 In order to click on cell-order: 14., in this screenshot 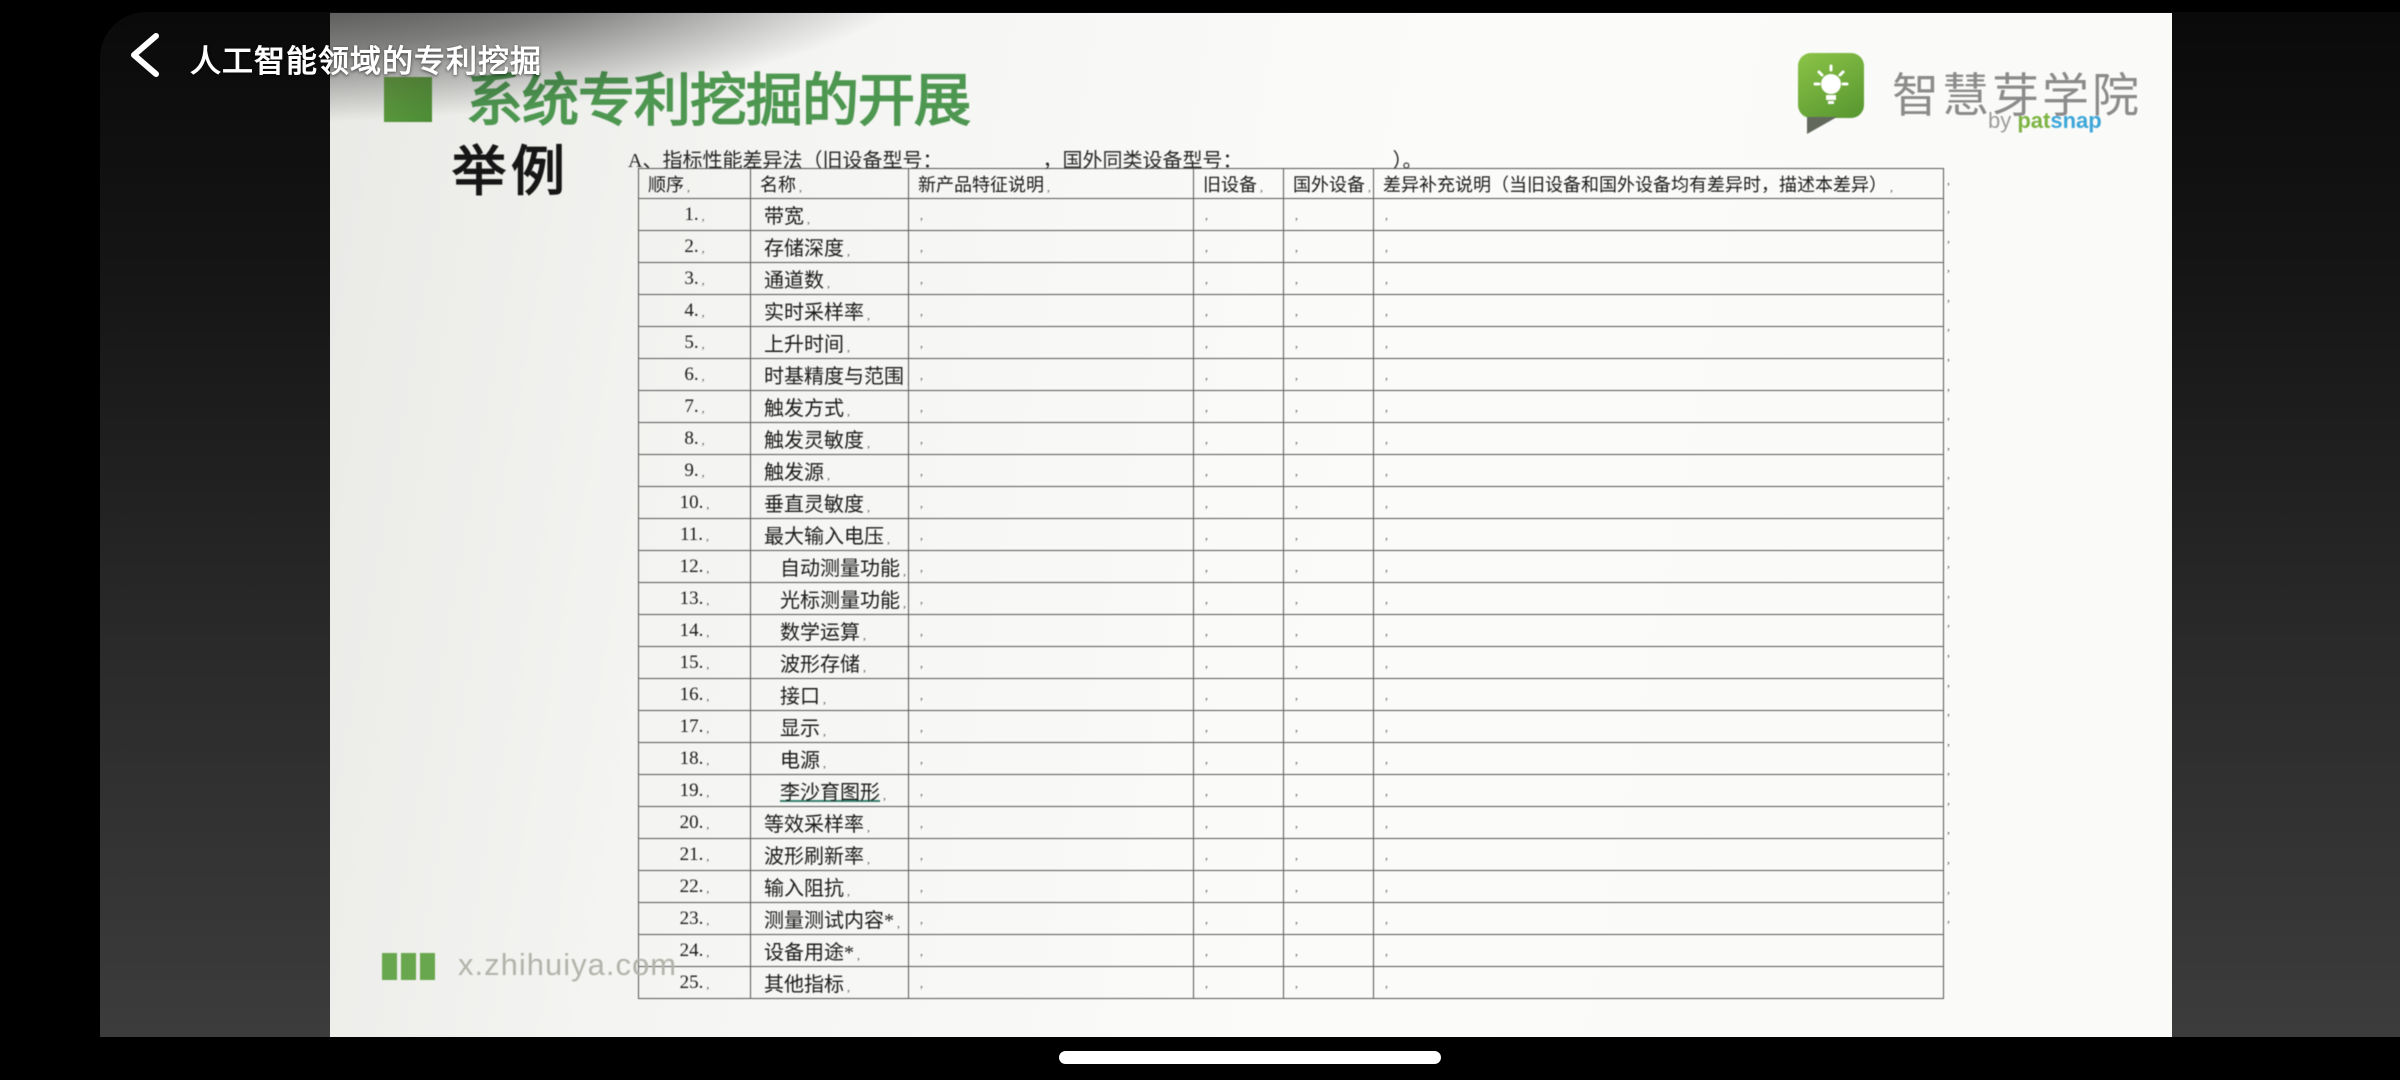, I will do `click(694, 630)`.